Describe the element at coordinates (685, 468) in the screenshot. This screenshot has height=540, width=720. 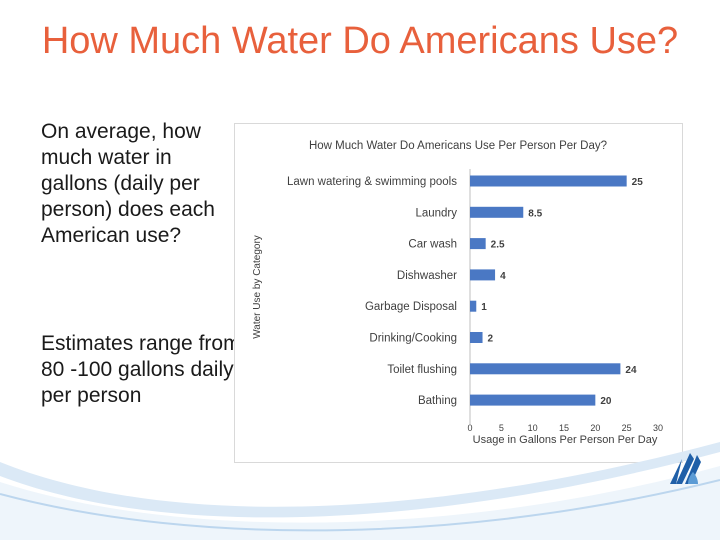
I see `water-logo-icon` at that location.